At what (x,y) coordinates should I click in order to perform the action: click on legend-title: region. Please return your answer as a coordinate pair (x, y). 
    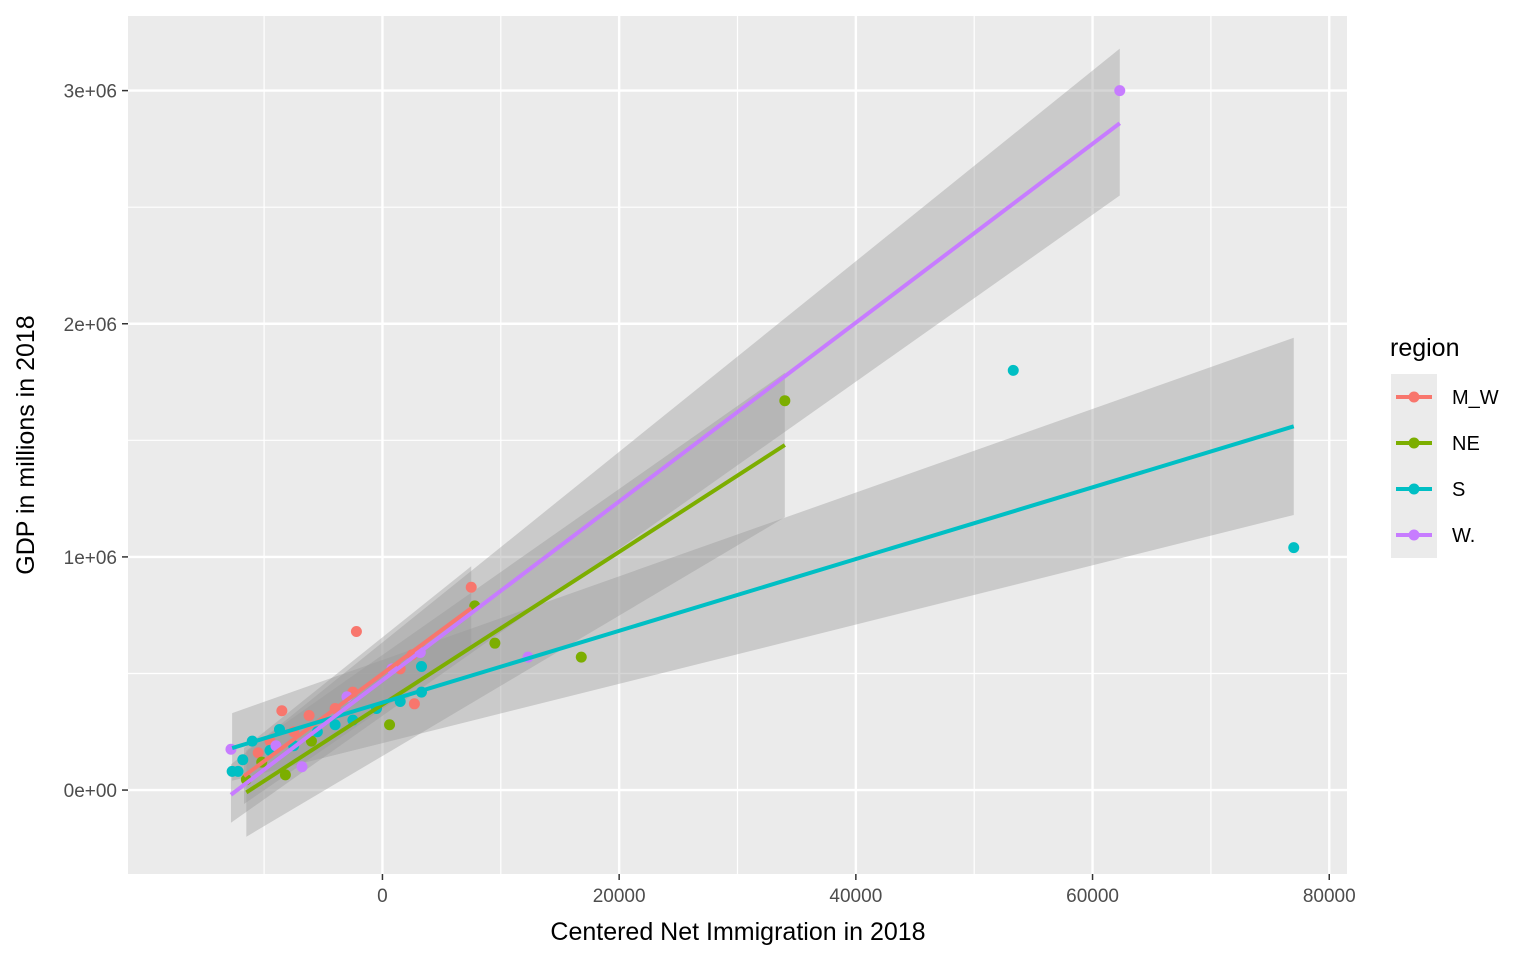
    Looking at the image, I should click on (1425, 348).